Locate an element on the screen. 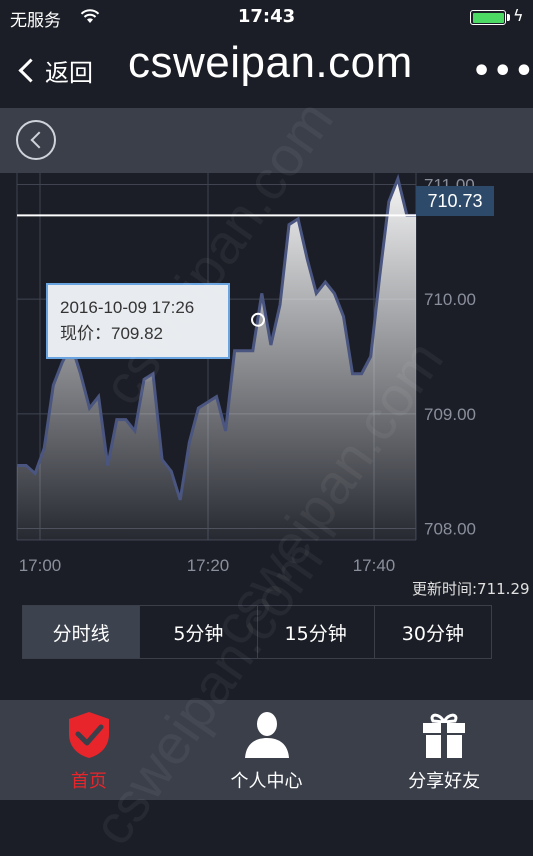 Image resolution: width=533 pixels, height=856 pixels. x-tick-label: 17:00 is located at coordinates (40, 565).